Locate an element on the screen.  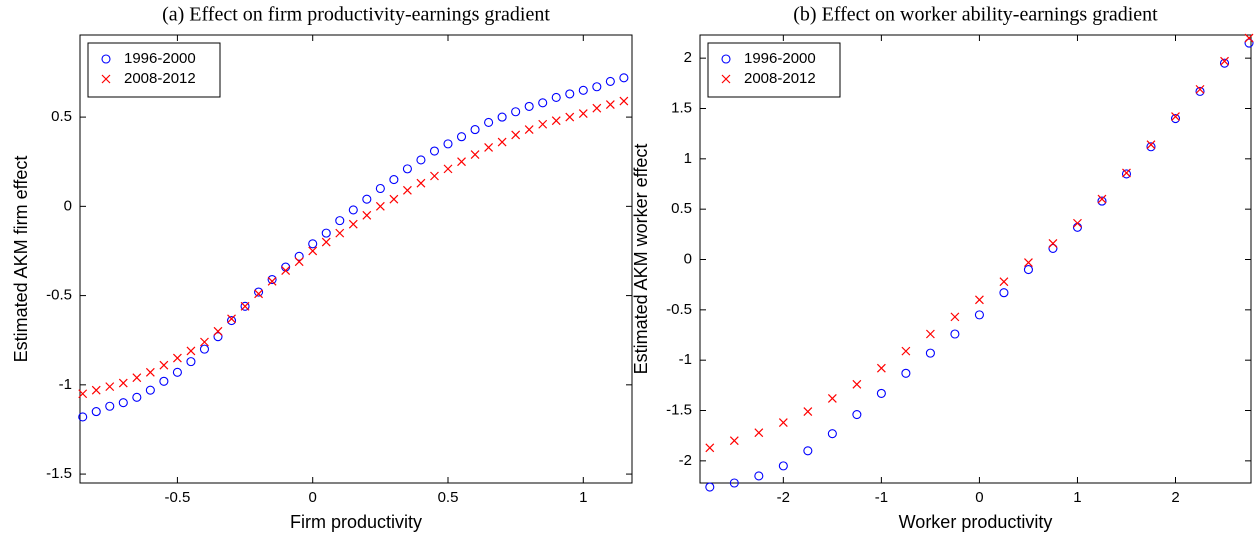
y-tick-label: -1 is located at coordinates (65, 384).